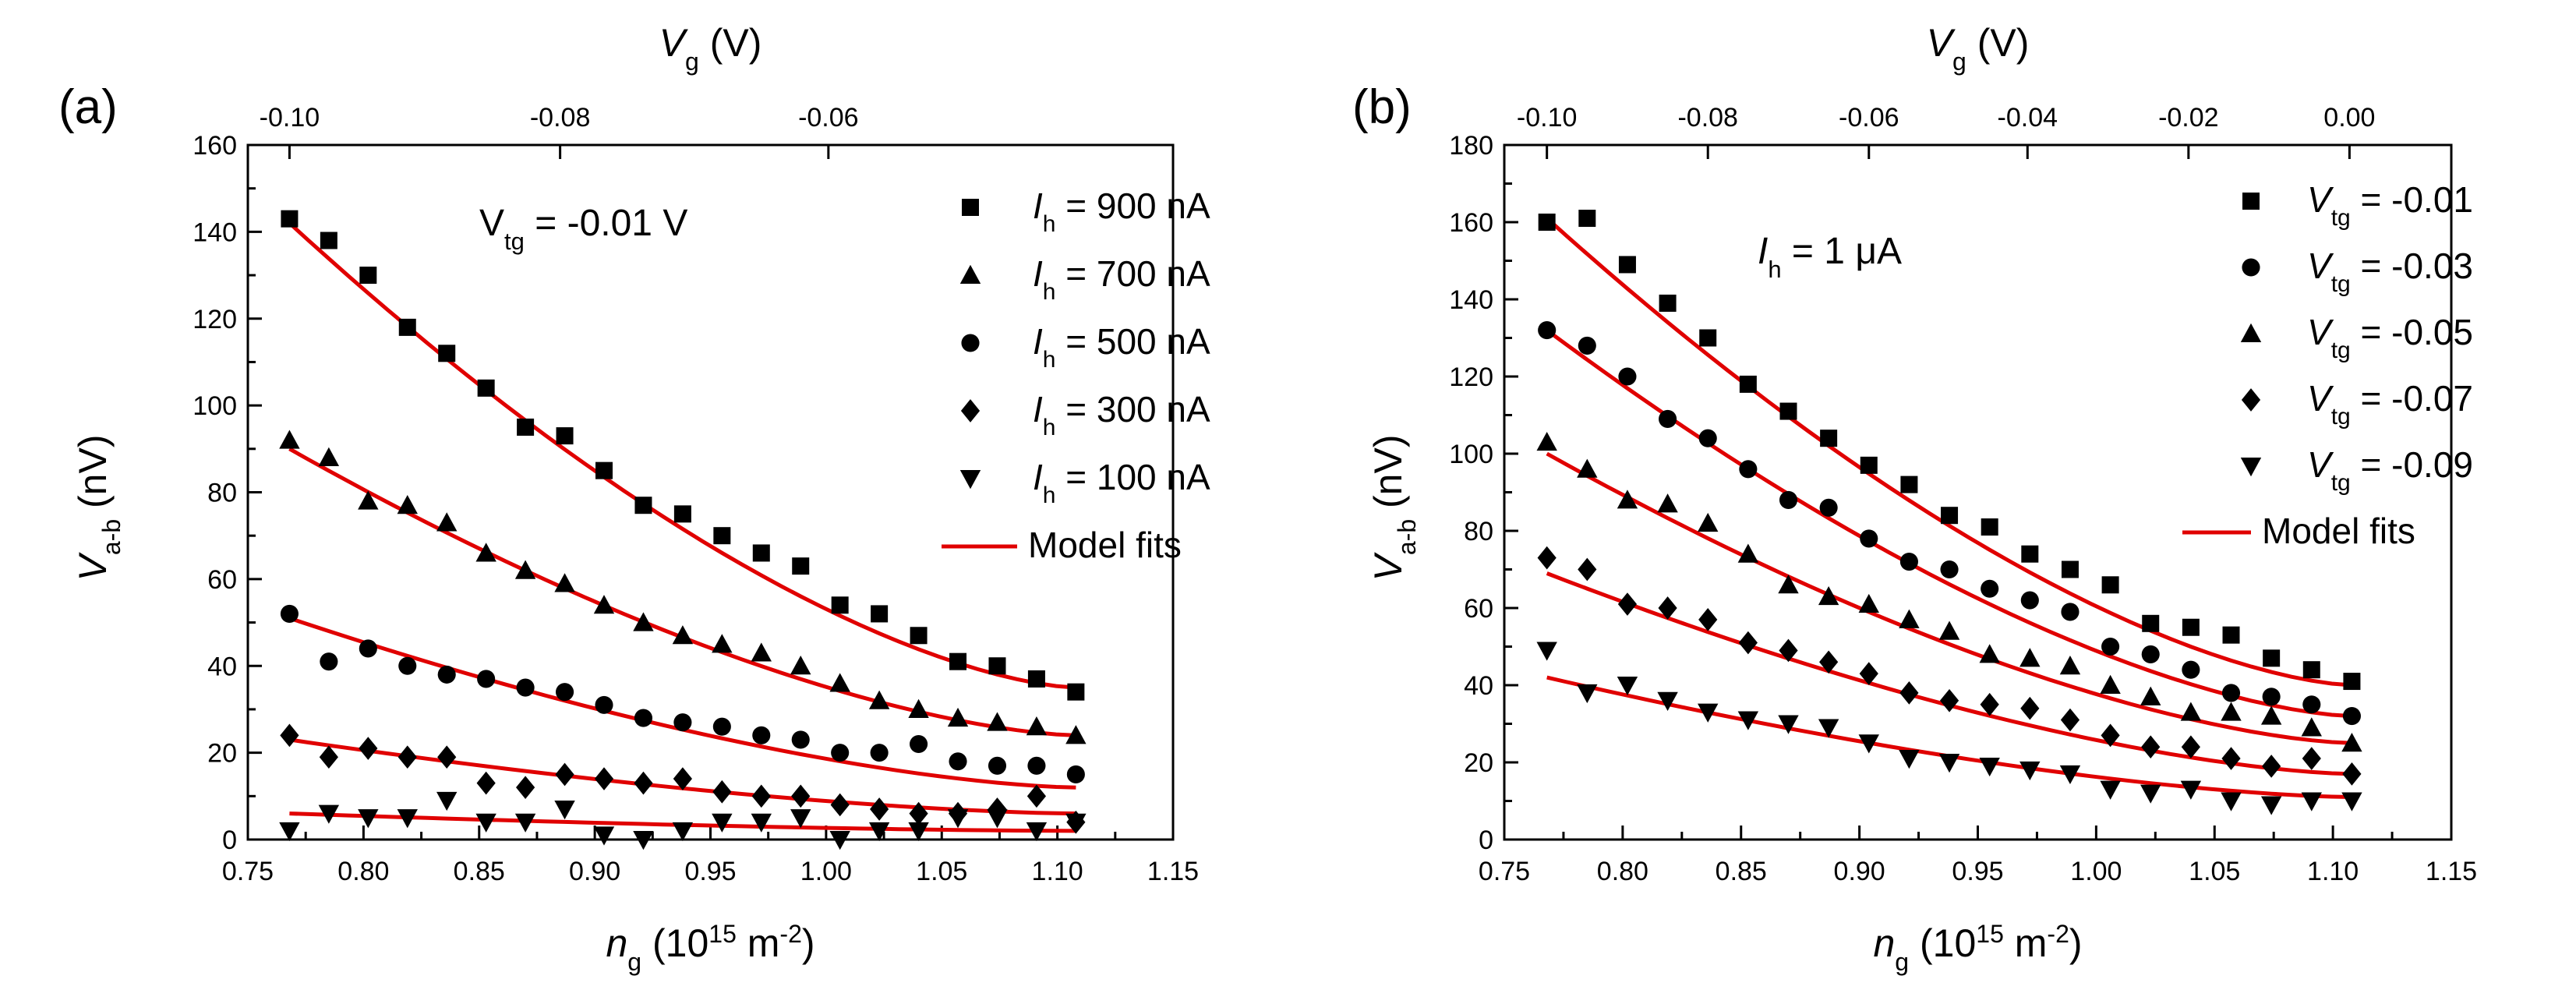 This screenshot has width=2576, height=997. What do you see at coordinates (1471, 455) in the screenshot?
I see `y-tick-label: 100` at bounding box center [1471, 455].